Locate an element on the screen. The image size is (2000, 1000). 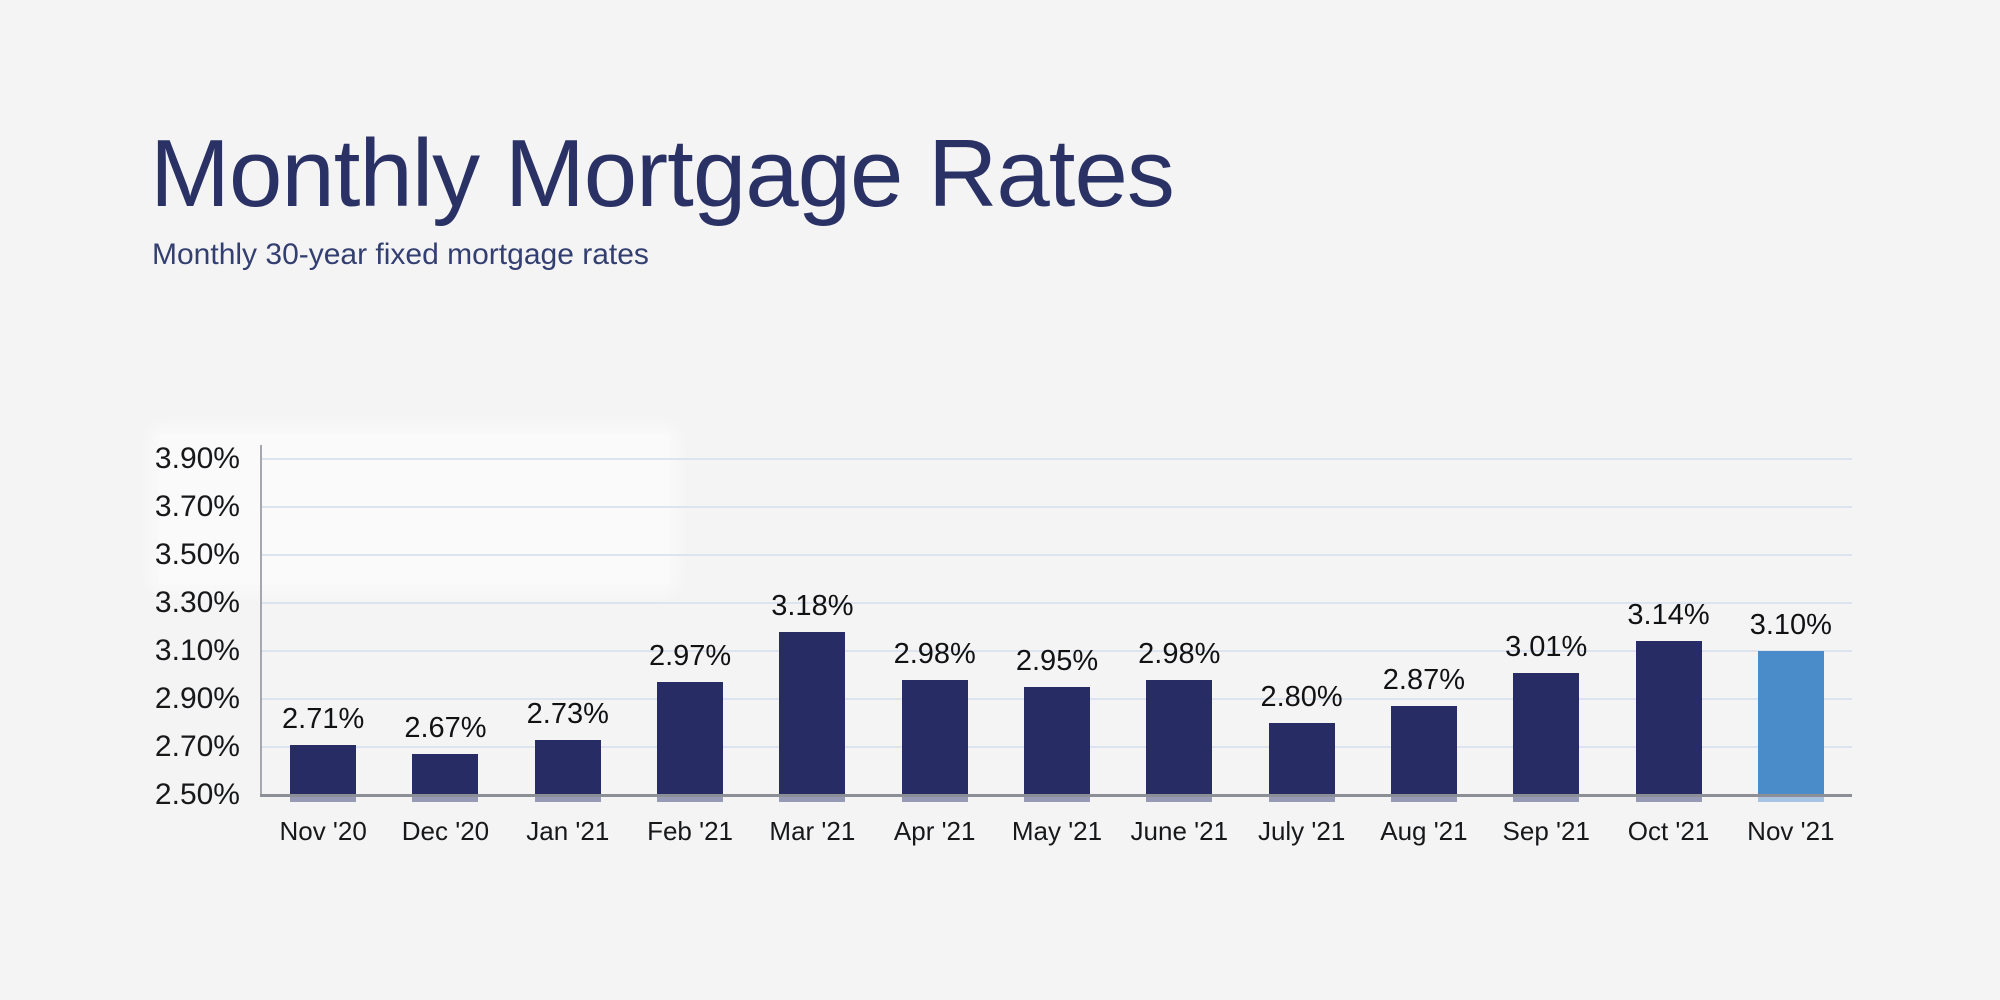
x-axis-label: Feb '21 is located at coordinates (690, 831).